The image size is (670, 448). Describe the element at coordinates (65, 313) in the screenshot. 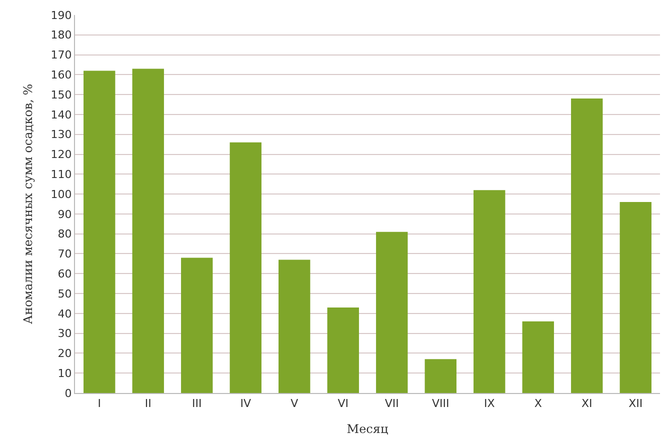

I see `y-tick-label: 40` at that location.